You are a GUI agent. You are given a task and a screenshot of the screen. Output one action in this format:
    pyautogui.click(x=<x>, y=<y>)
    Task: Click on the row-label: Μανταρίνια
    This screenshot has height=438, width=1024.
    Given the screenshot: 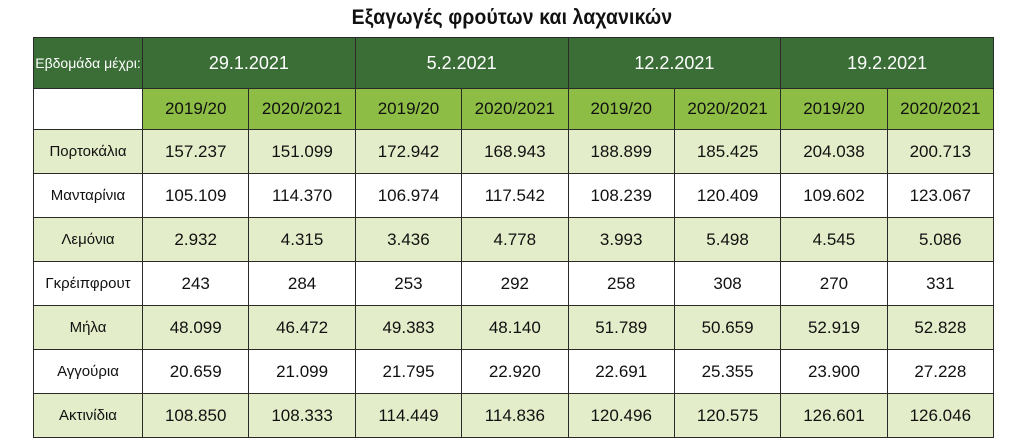 What is the action you would take?
    pyautogui.click(x=88, y=195)
    